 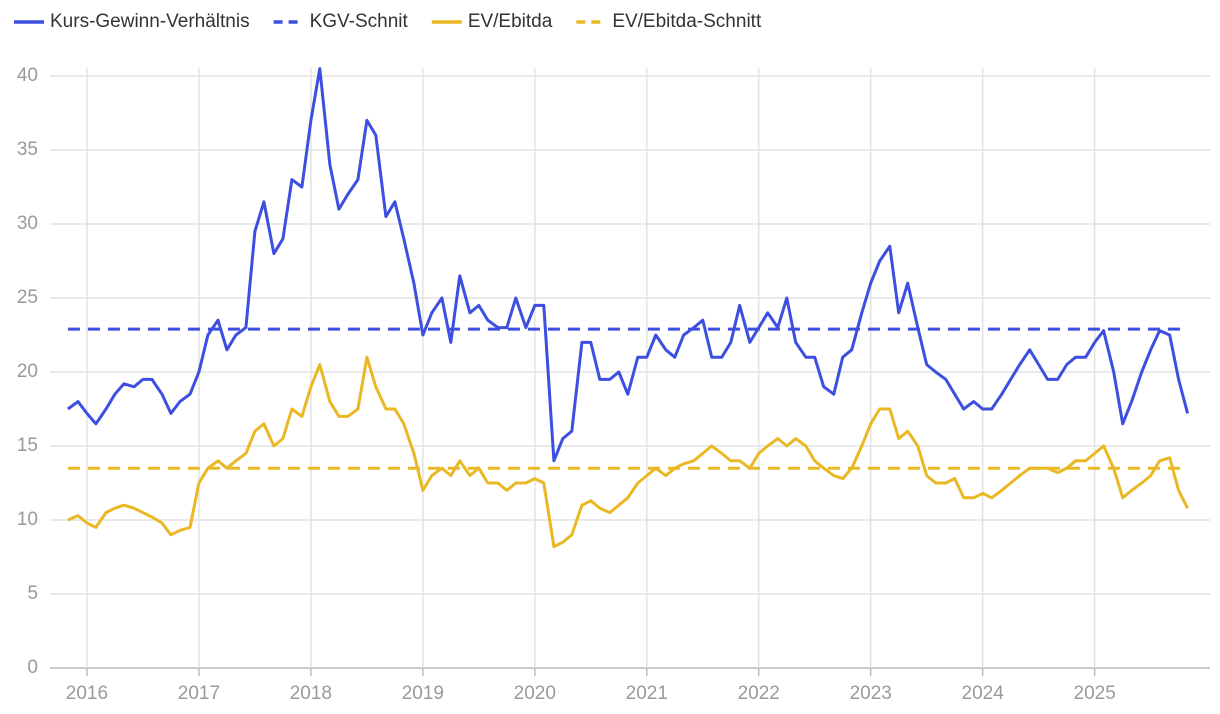 What do you see at coordinates (687, 21) in the screenshot?
I see `legend-label: EV/Ebitda-Schnitt` at bounding box center [687, 21].